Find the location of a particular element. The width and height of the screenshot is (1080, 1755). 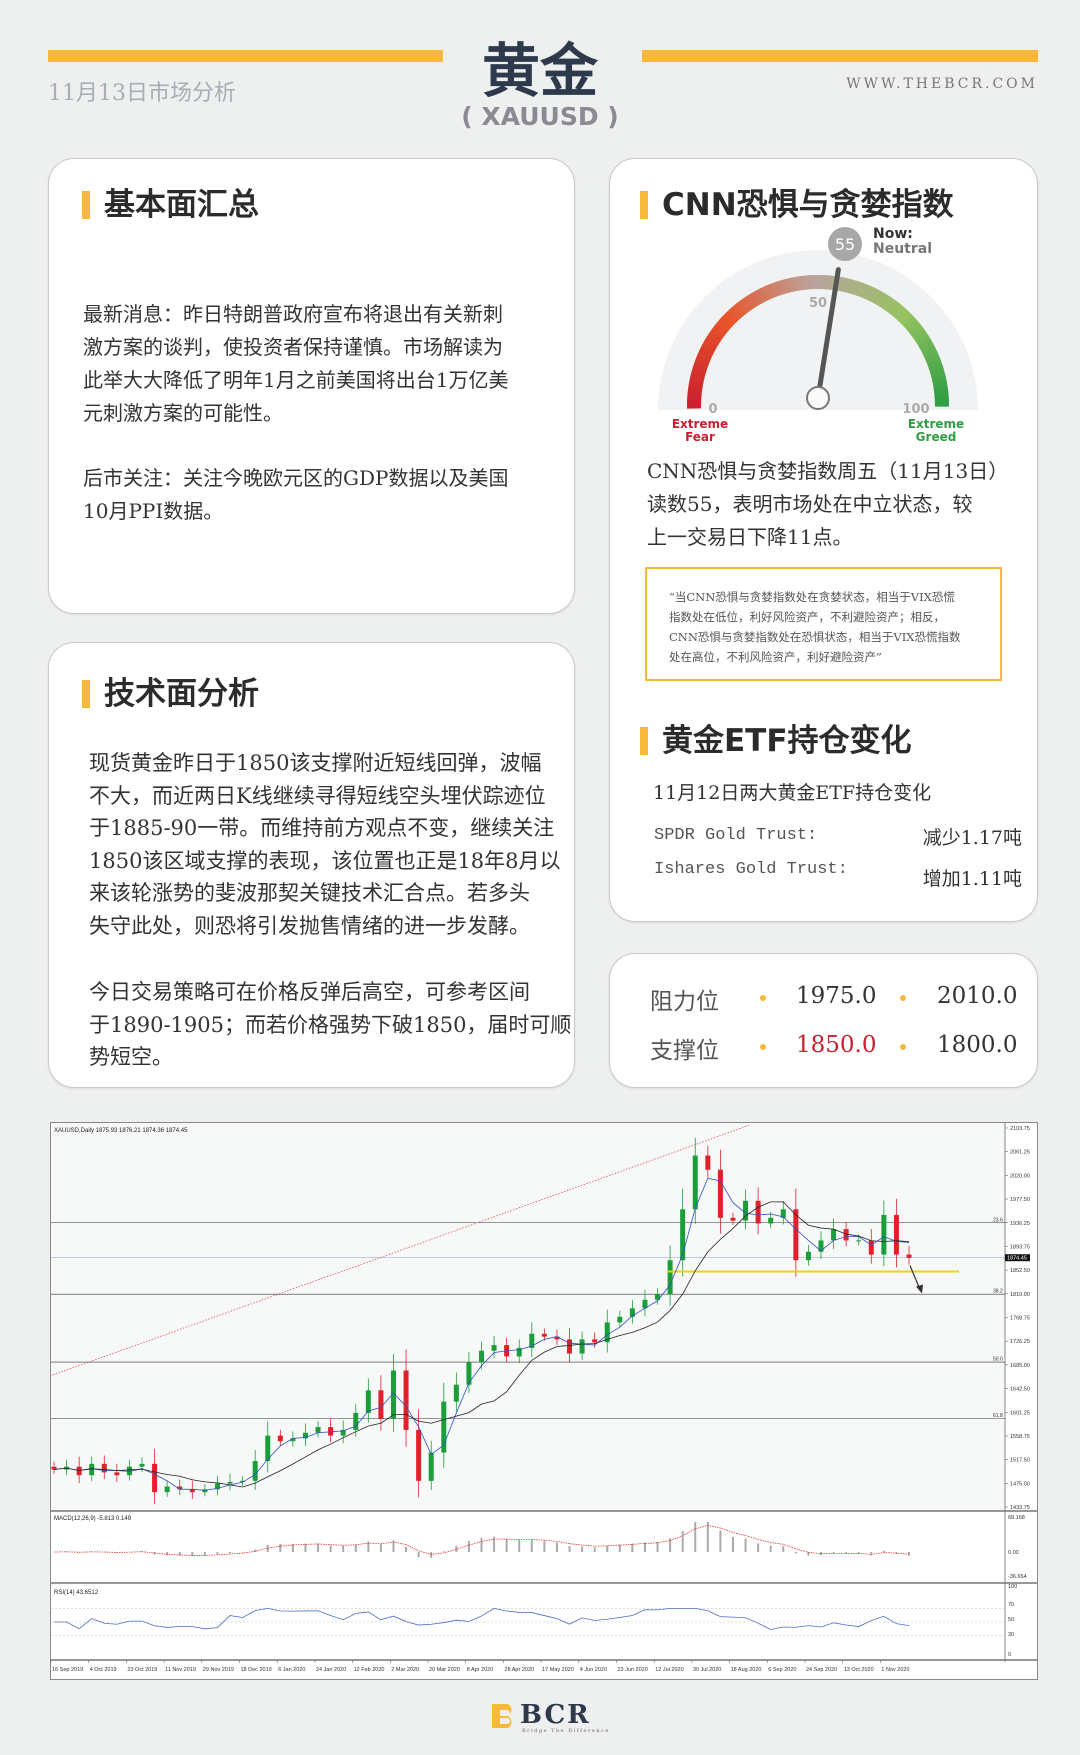

arrow-head is located at coordinates (919, 1289).